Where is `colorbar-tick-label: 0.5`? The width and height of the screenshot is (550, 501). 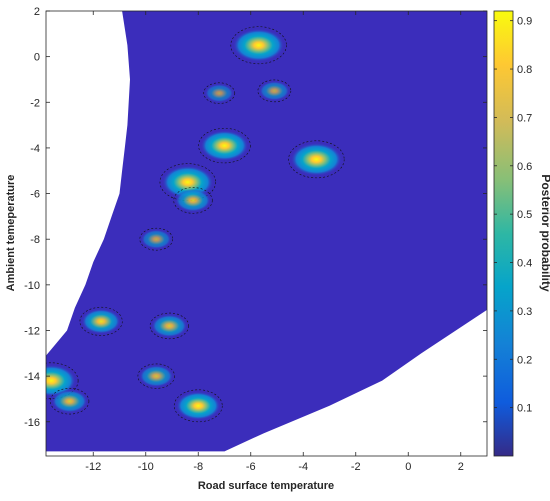
colorbar-tick-label: 0.5 is located at coordinates (524, 215).